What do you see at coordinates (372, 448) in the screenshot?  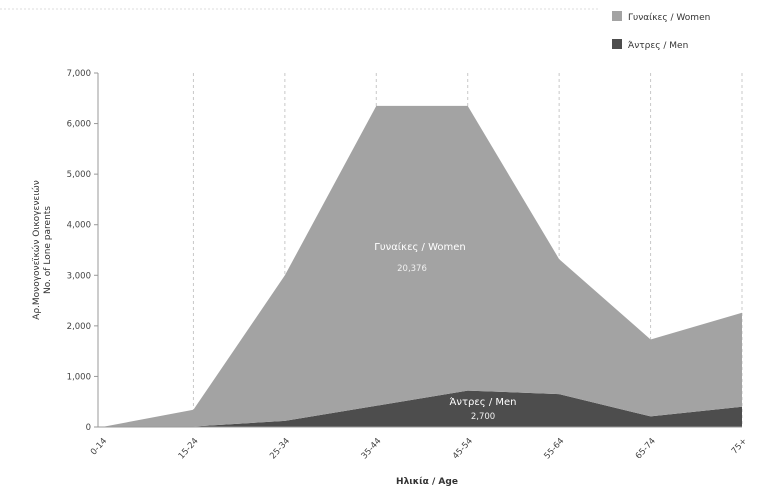 I see `x-tick-label: 35-44` at bounding box center [372, 448].